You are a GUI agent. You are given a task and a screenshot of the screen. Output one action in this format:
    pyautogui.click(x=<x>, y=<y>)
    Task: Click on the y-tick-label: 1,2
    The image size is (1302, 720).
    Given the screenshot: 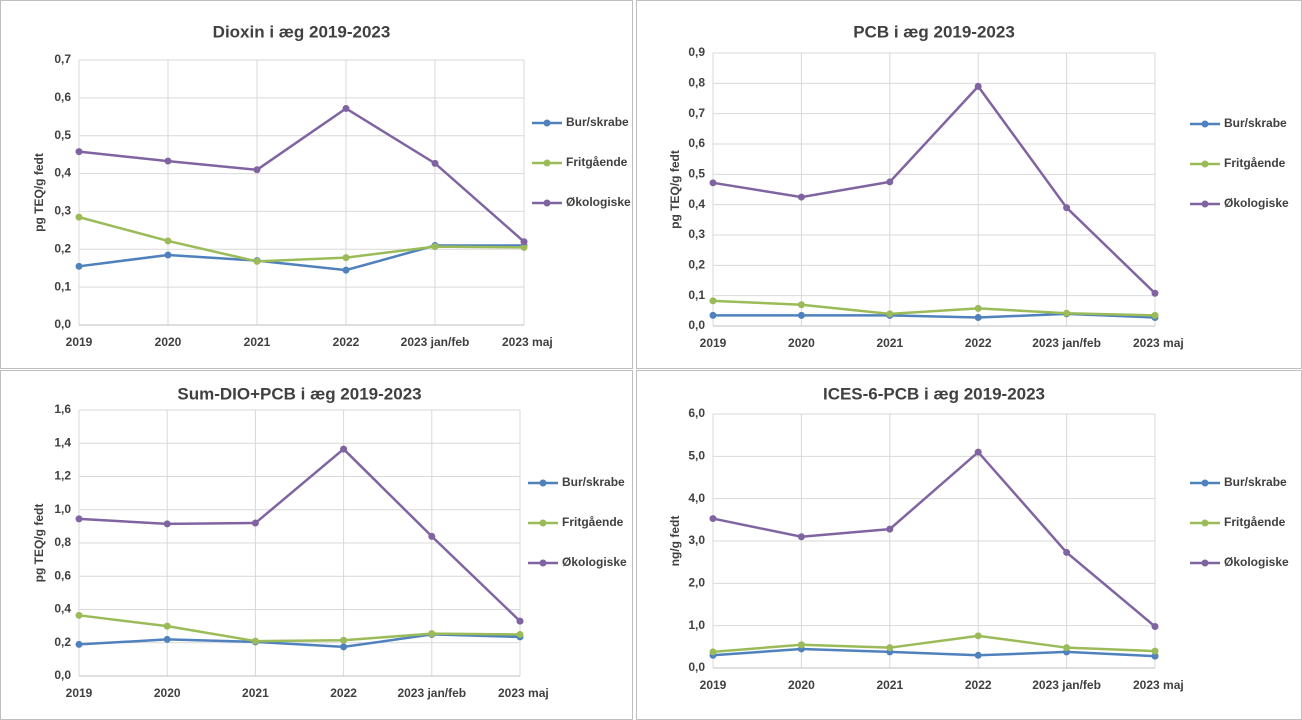 What is the action you would take?
    pyautogui.click(x=62, y=476)
    